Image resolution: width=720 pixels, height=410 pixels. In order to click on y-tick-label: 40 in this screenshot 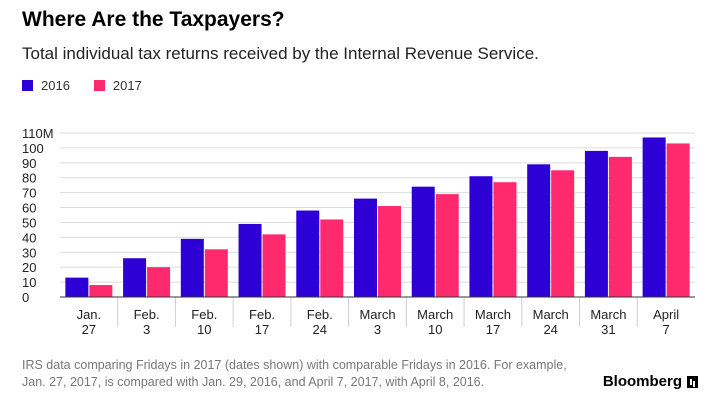, I will do `click(29, 237)`.